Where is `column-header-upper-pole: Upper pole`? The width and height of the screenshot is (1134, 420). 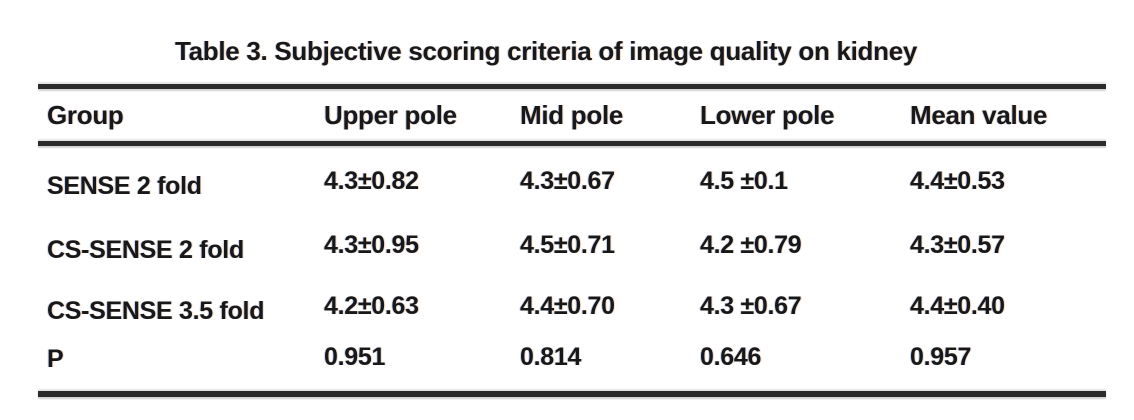
column-header-upper-pole: Upper pole is located at coordinates (390, 115).